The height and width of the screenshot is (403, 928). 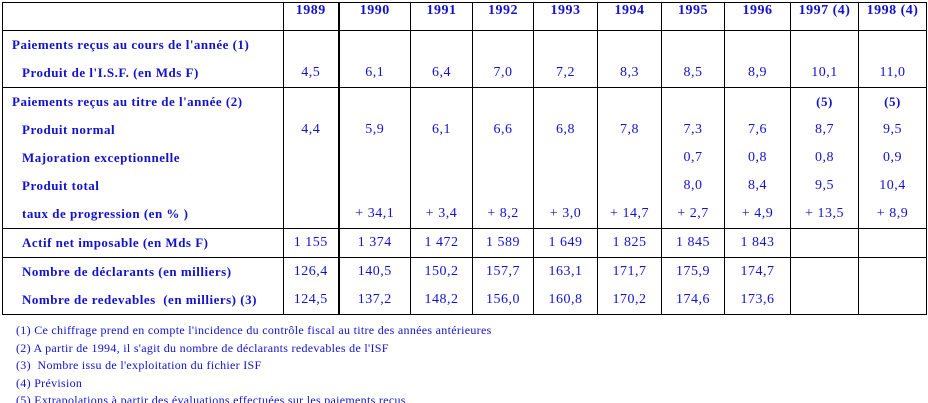 I want to click on cell-value: 10,1, so click(x=824, y=72).